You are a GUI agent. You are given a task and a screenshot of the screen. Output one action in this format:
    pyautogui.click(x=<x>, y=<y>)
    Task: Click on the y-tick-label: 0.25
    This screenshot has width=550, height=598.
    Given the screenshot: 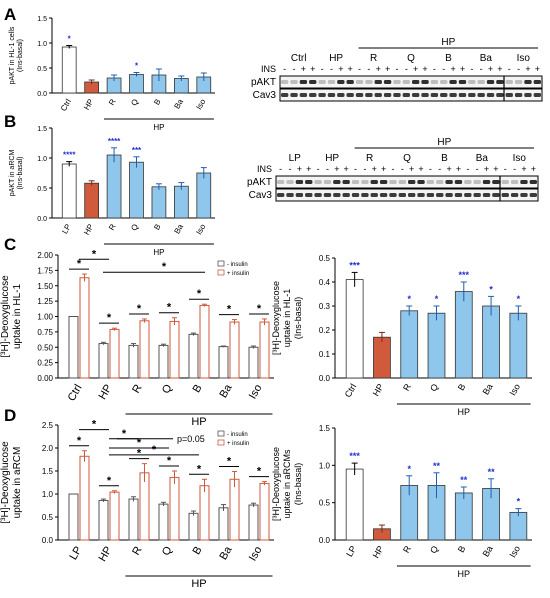 What is the action you would take?
    pyautogui.click(x=45, y=363)
    